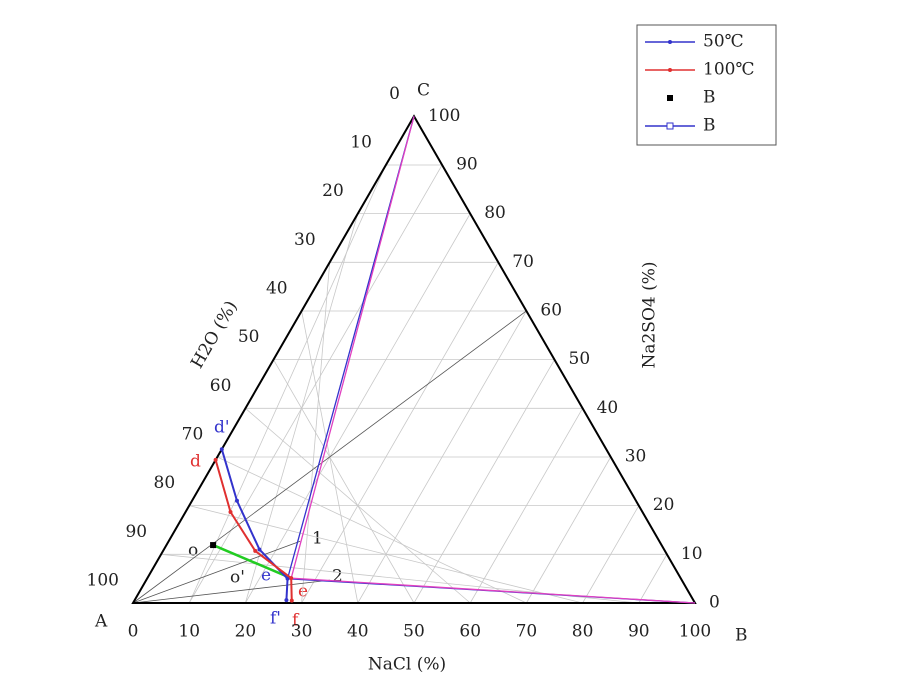 The image size is (902, 681). Describe the element at coordinates (394, 94) in the screenshot. I see `left-tick-label: 0` at that location.